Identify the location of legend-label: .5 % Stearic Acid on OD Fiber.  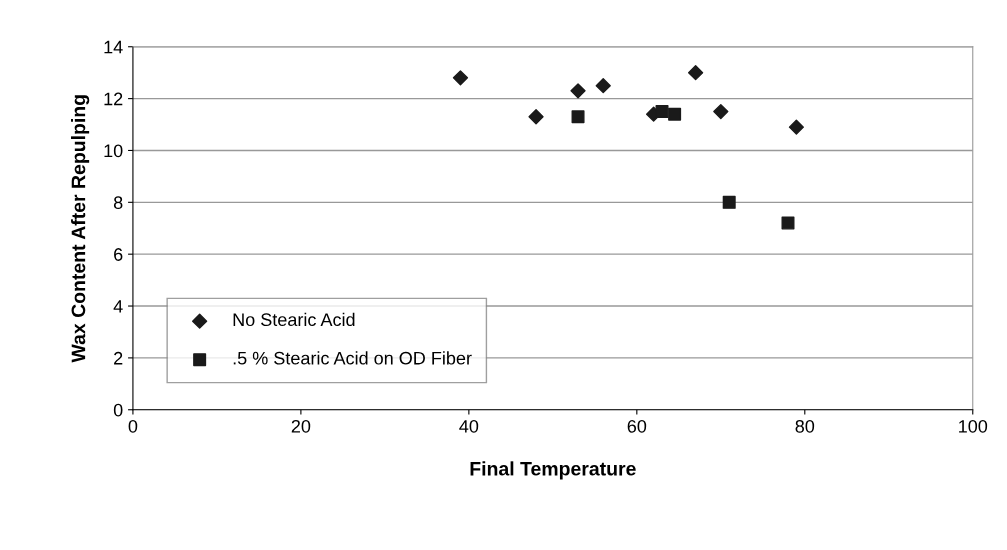
(352, 358).